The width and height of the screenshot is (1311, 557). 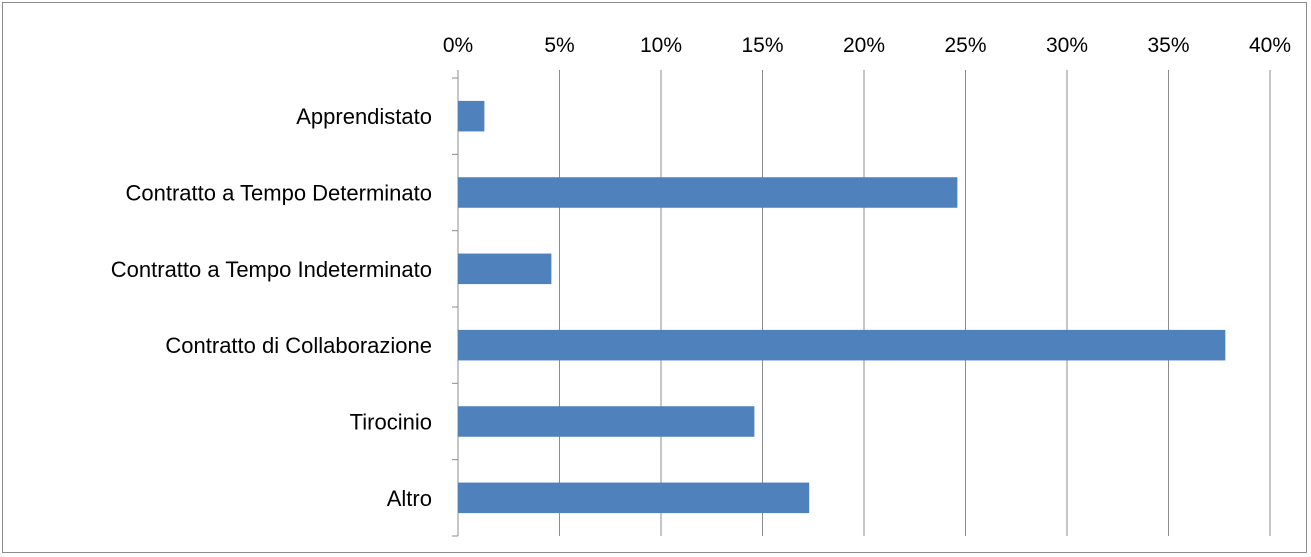 I want to click on axes, so click(x=455, y=307).